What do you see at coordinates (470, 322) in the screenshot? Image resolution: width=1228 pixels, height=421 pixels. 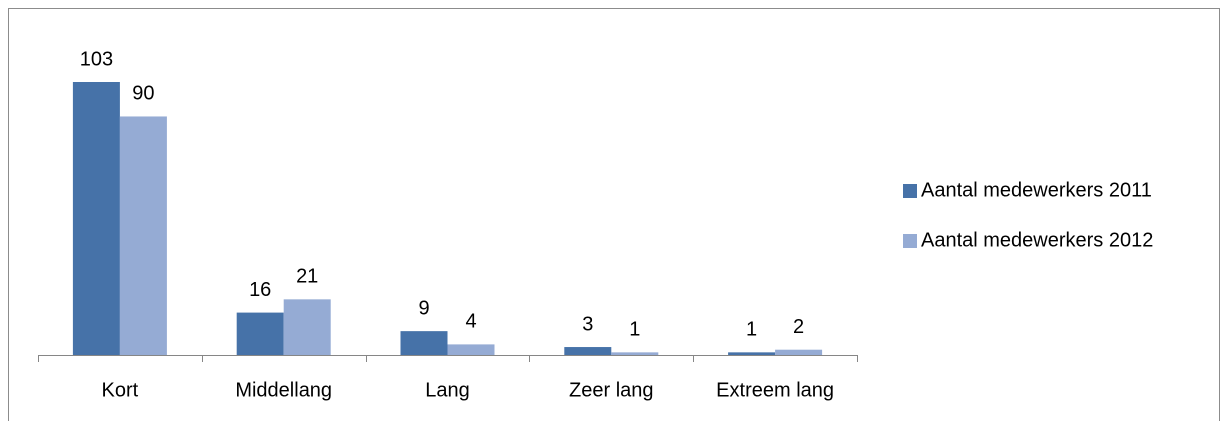 I see `data-label: 4` at bounding box center [470, 322].